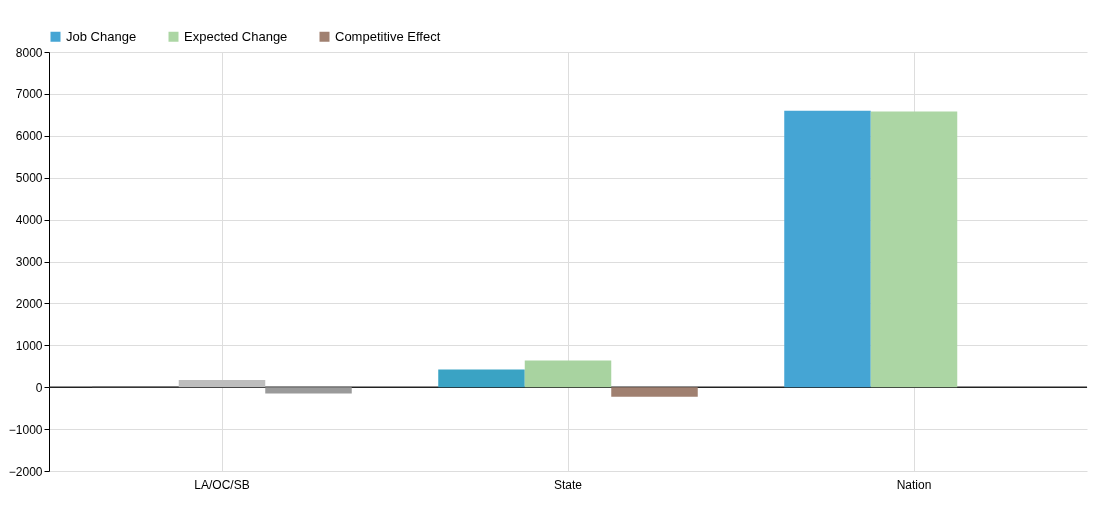 This screenshot has width=1097, height=517. I want to click on y-tick-label: −2000, so click(25, 471).